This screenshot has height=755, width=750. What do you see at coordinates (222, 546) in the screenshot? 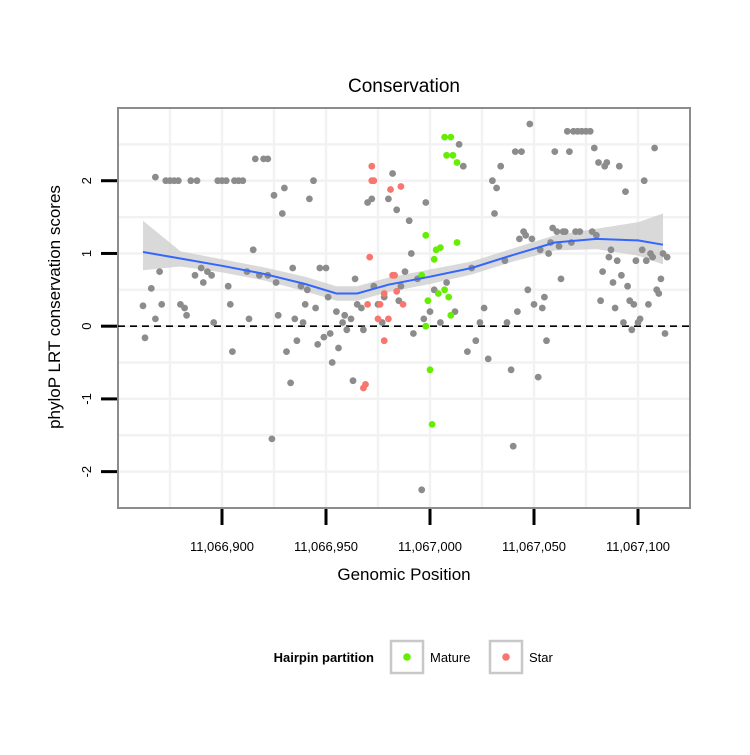
I see `x-tick-label: 11,066,900` at bounding box center [222, 546].